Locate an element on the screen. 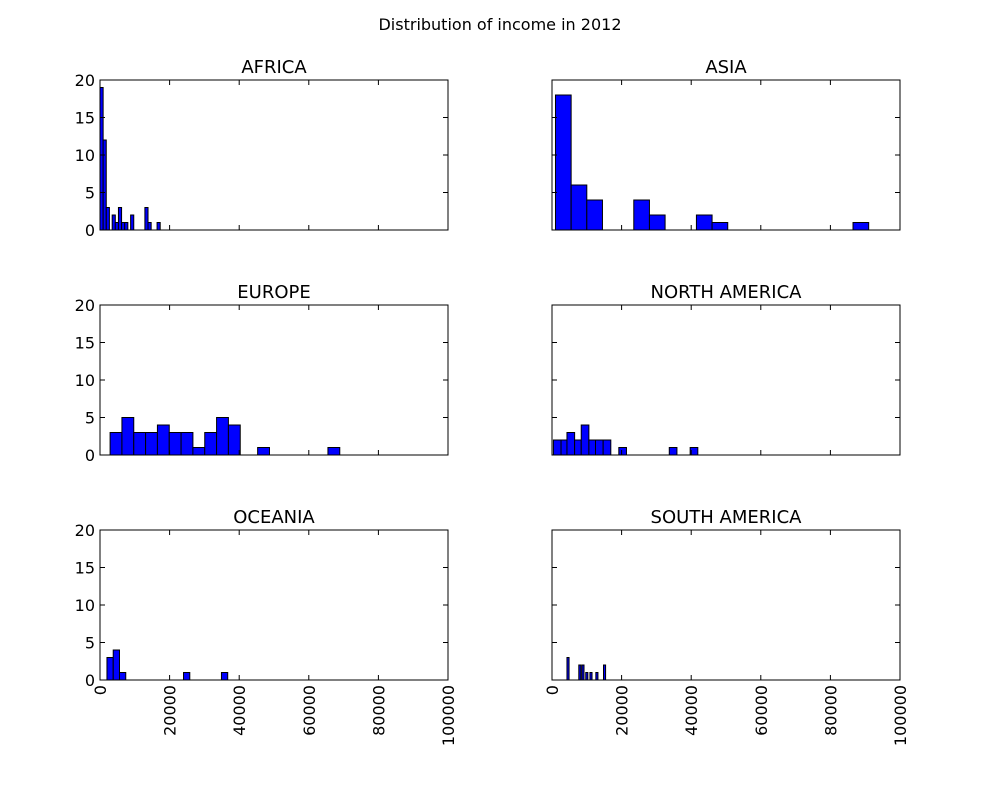  axes-frame-south-america is located at coordinates (726, 605).